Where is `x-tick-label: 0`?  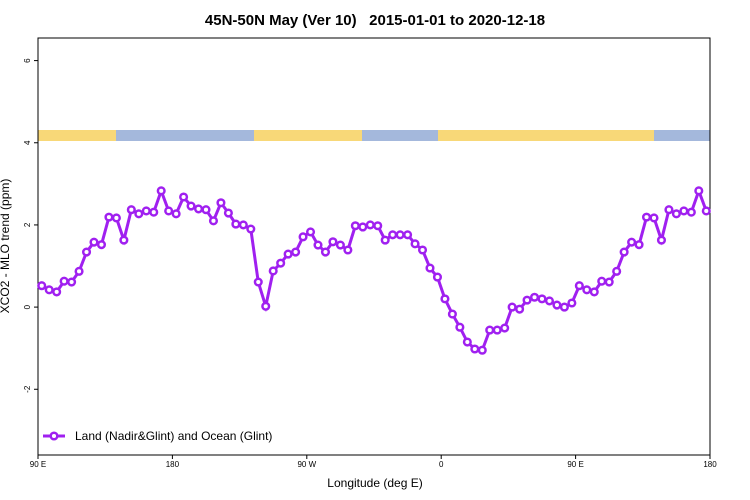
x-tick-label: 0 is located at coordinates (441, 464).